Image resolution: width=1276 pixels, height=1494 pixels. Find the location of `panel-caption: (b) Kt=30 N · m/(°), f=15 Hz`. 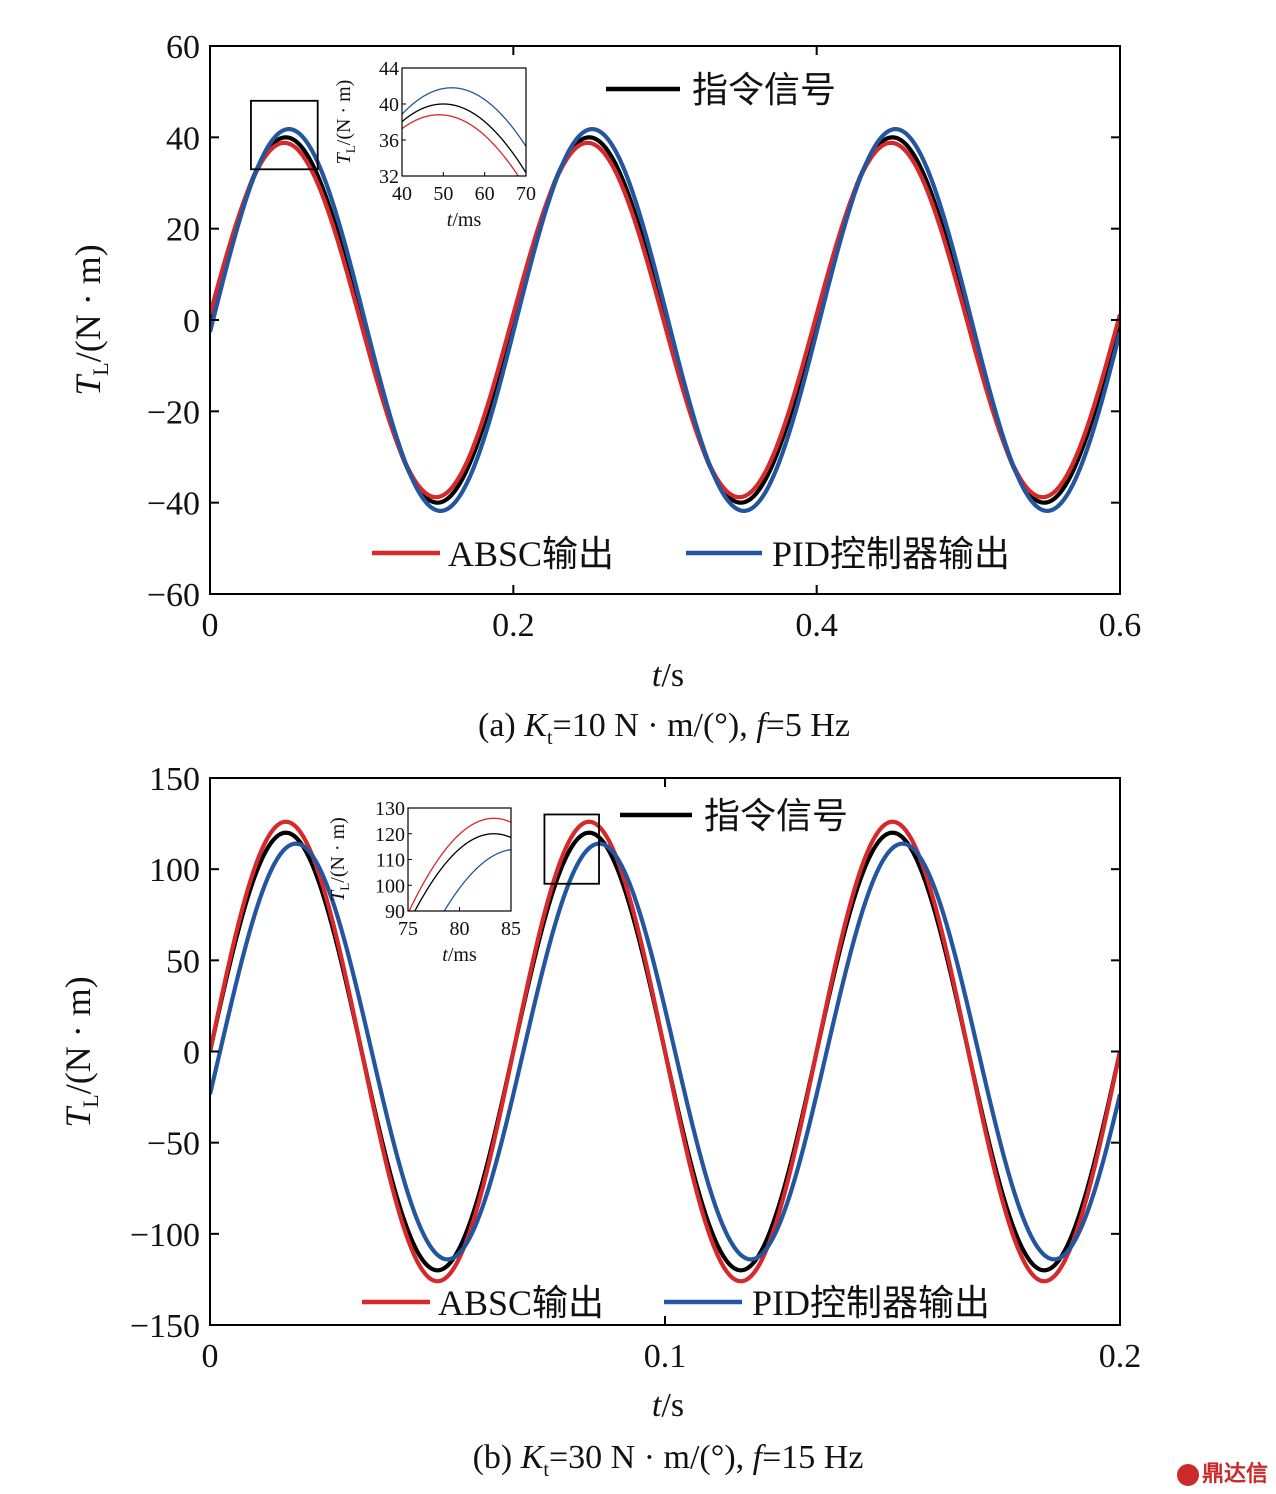

panel-caption: (b) Kt=30 N · m/(°), f=15 Hz is located at coordinates (668, 1460).